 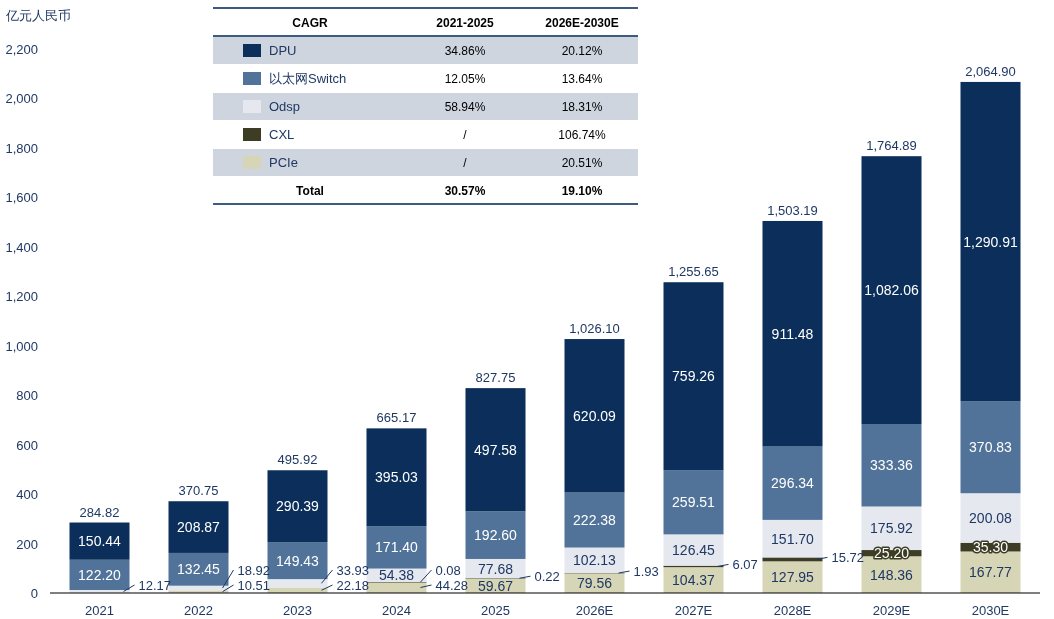 I want to click on data-label: 1,290.91, so click(x=990, y=241).